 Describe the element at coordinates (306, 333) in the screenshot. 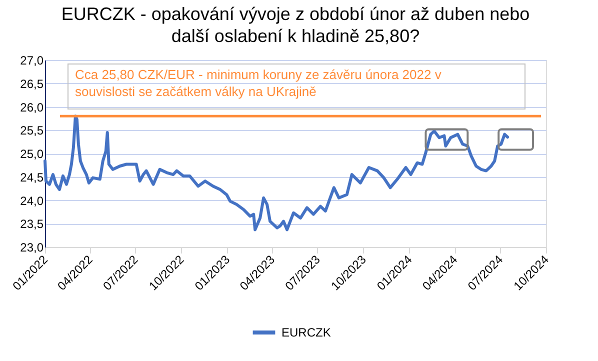

I see `legend-label: EURCZK` at that location.